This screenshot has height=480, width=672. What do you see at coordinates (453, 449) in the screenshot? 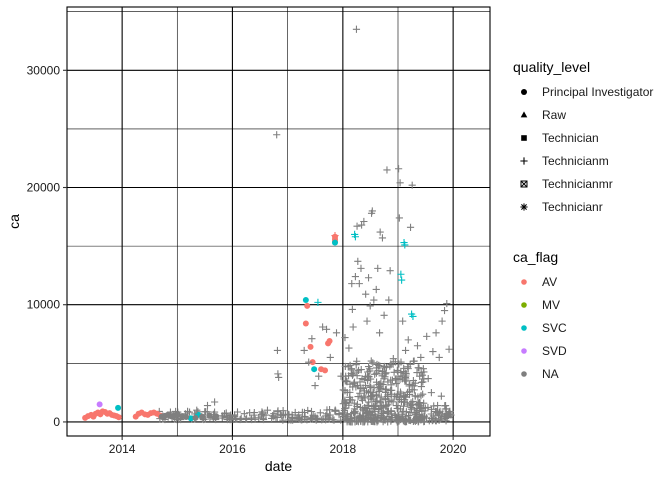
I see `x-tick-label: 2020` at bounding box center [453, 449].